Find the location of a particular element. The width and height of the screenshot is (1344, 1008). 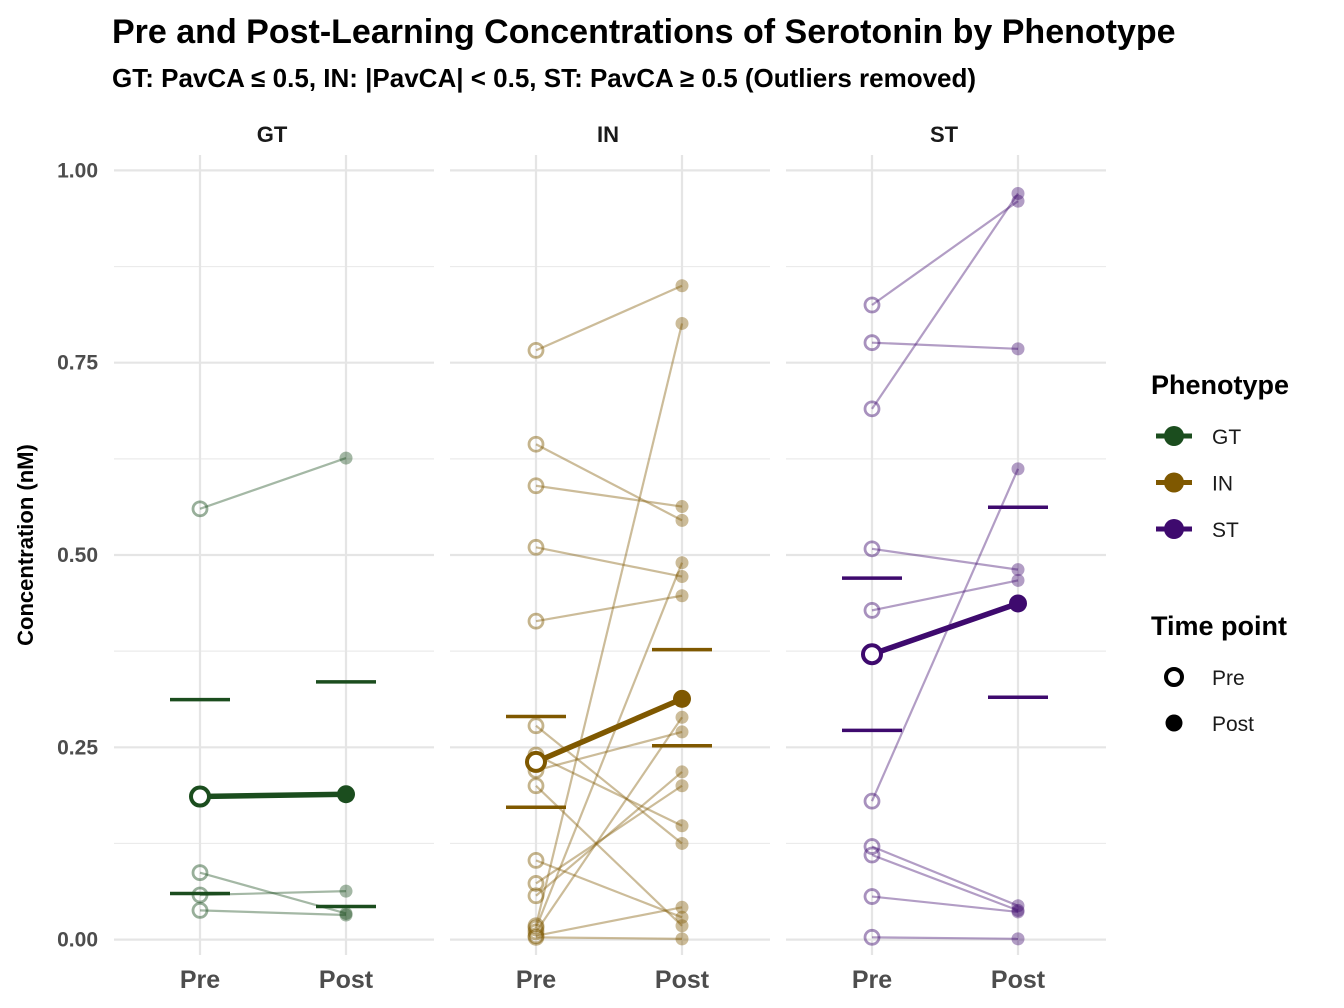

legend-item-label: IN is located at coordinates (1222, 484).